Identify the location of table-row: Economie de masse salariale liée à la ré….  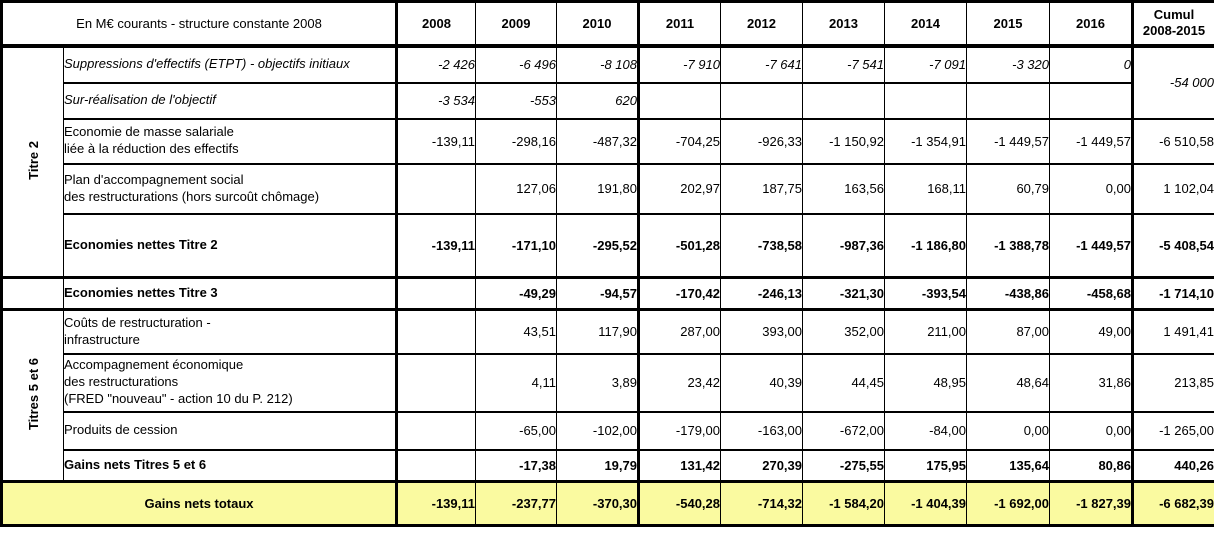
(608, 141).